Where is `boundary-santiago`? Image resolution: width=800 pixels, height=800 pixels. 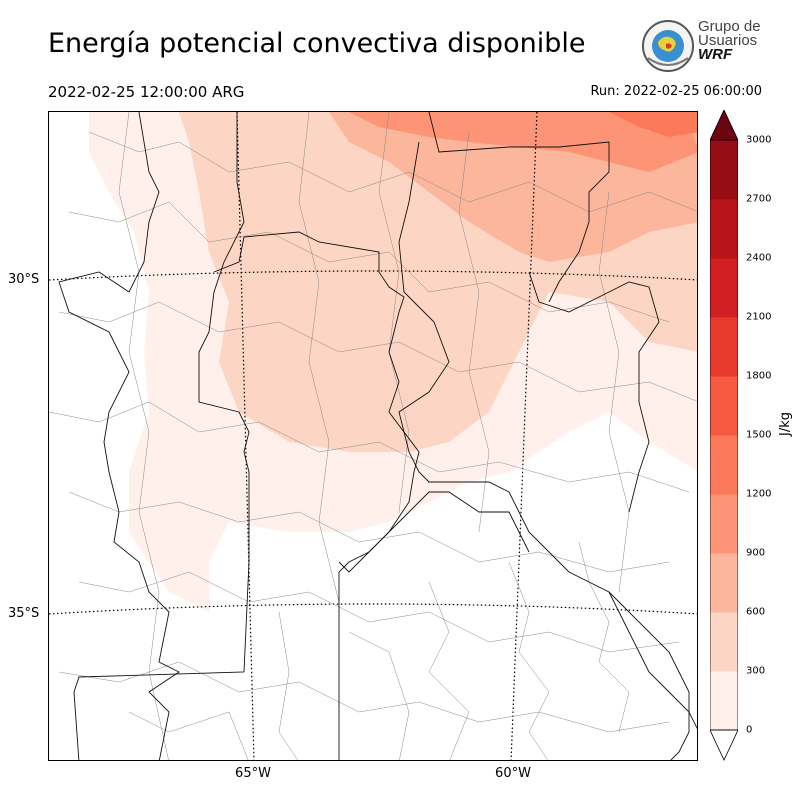
boundary-santiago is located at coordinates (519, 207).